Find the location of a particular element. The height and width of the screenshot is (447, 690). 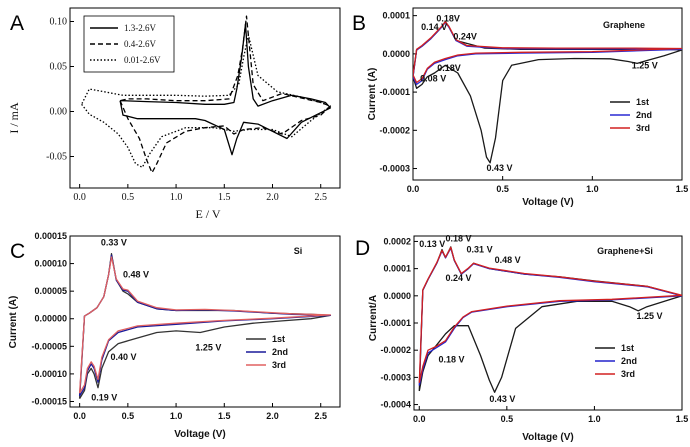

y-tick-label: 0.00 is located at coordinates (59, 112).